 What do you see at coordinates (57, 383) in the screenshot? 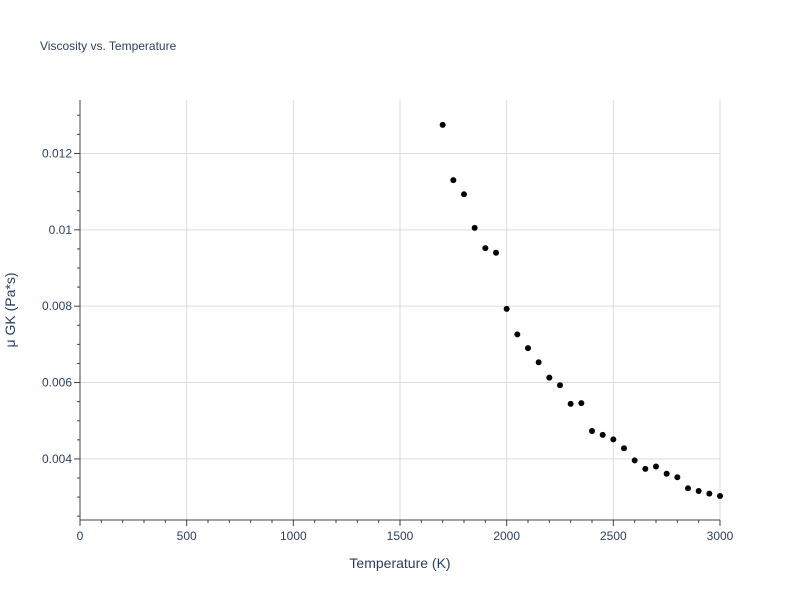
I see `y-tick-label: 0.006` at bounding box center [57, 383].